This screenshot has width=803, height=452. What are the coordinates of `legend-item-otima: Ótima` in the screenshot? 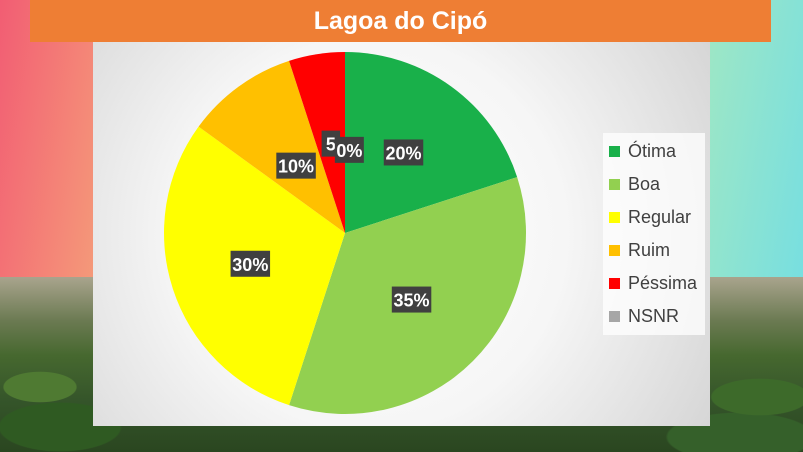 It's located at (654, 151).